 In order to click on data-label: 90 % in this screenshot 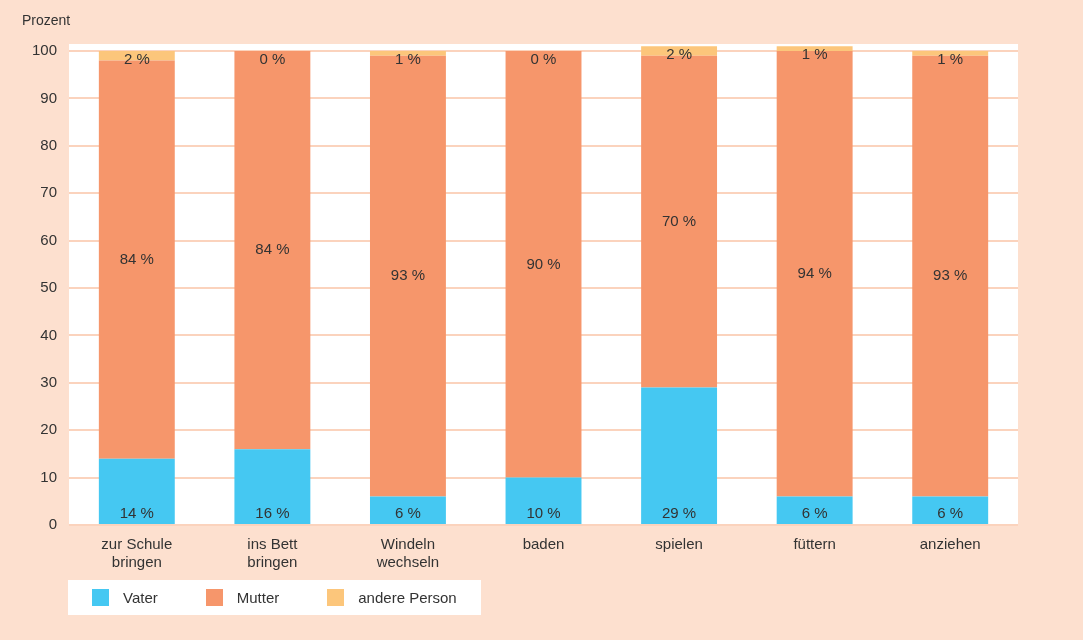, I will do `click(543, 263)`.